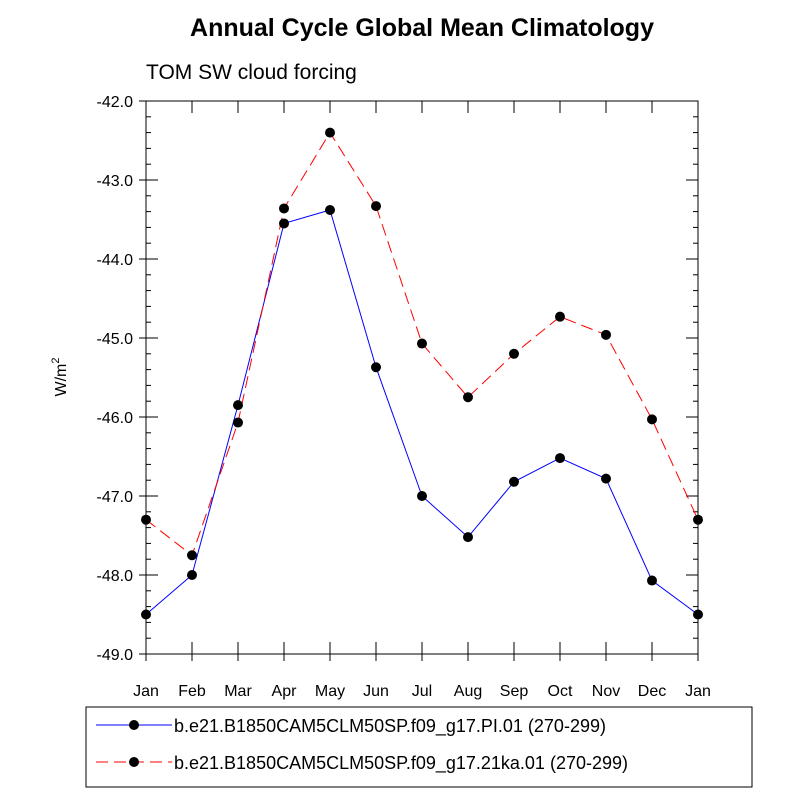  Describe the element at coordinates (115, 260) in the screenshot. I see `y-tick-label: -44.0` at that location.